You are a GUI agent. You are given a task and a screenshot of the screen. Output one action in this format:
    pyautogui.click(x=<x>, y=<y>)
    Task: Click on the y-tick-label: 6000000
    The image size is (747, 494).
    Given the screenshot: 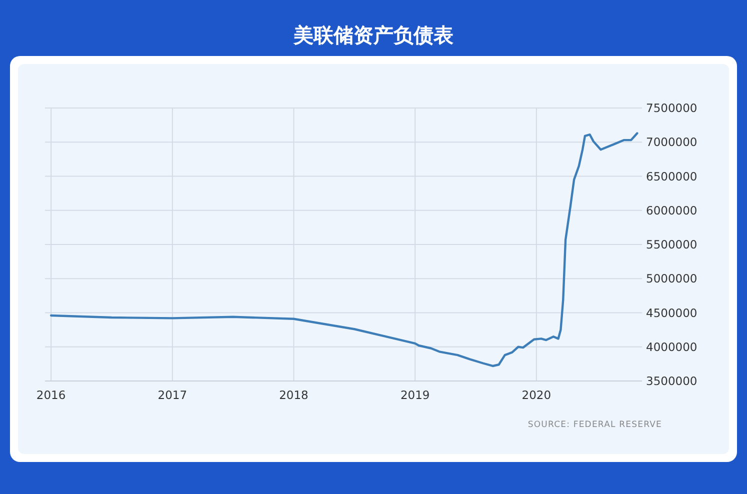 What is the action you would take?
    pyautogui.click(x=672, y=210)
    